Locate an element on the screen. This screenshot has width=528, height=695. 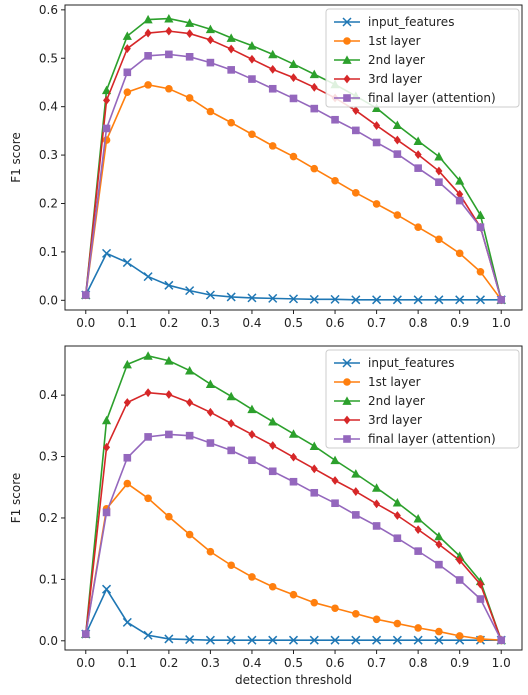
x-tick-label: 0.7 is located at coordinates (376, 663).